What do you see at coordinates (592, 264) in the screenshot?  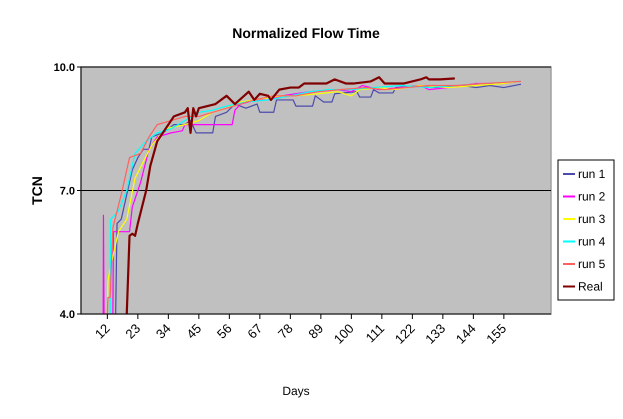 I see `legend-label: run 5` at bounding box center [592, 264].